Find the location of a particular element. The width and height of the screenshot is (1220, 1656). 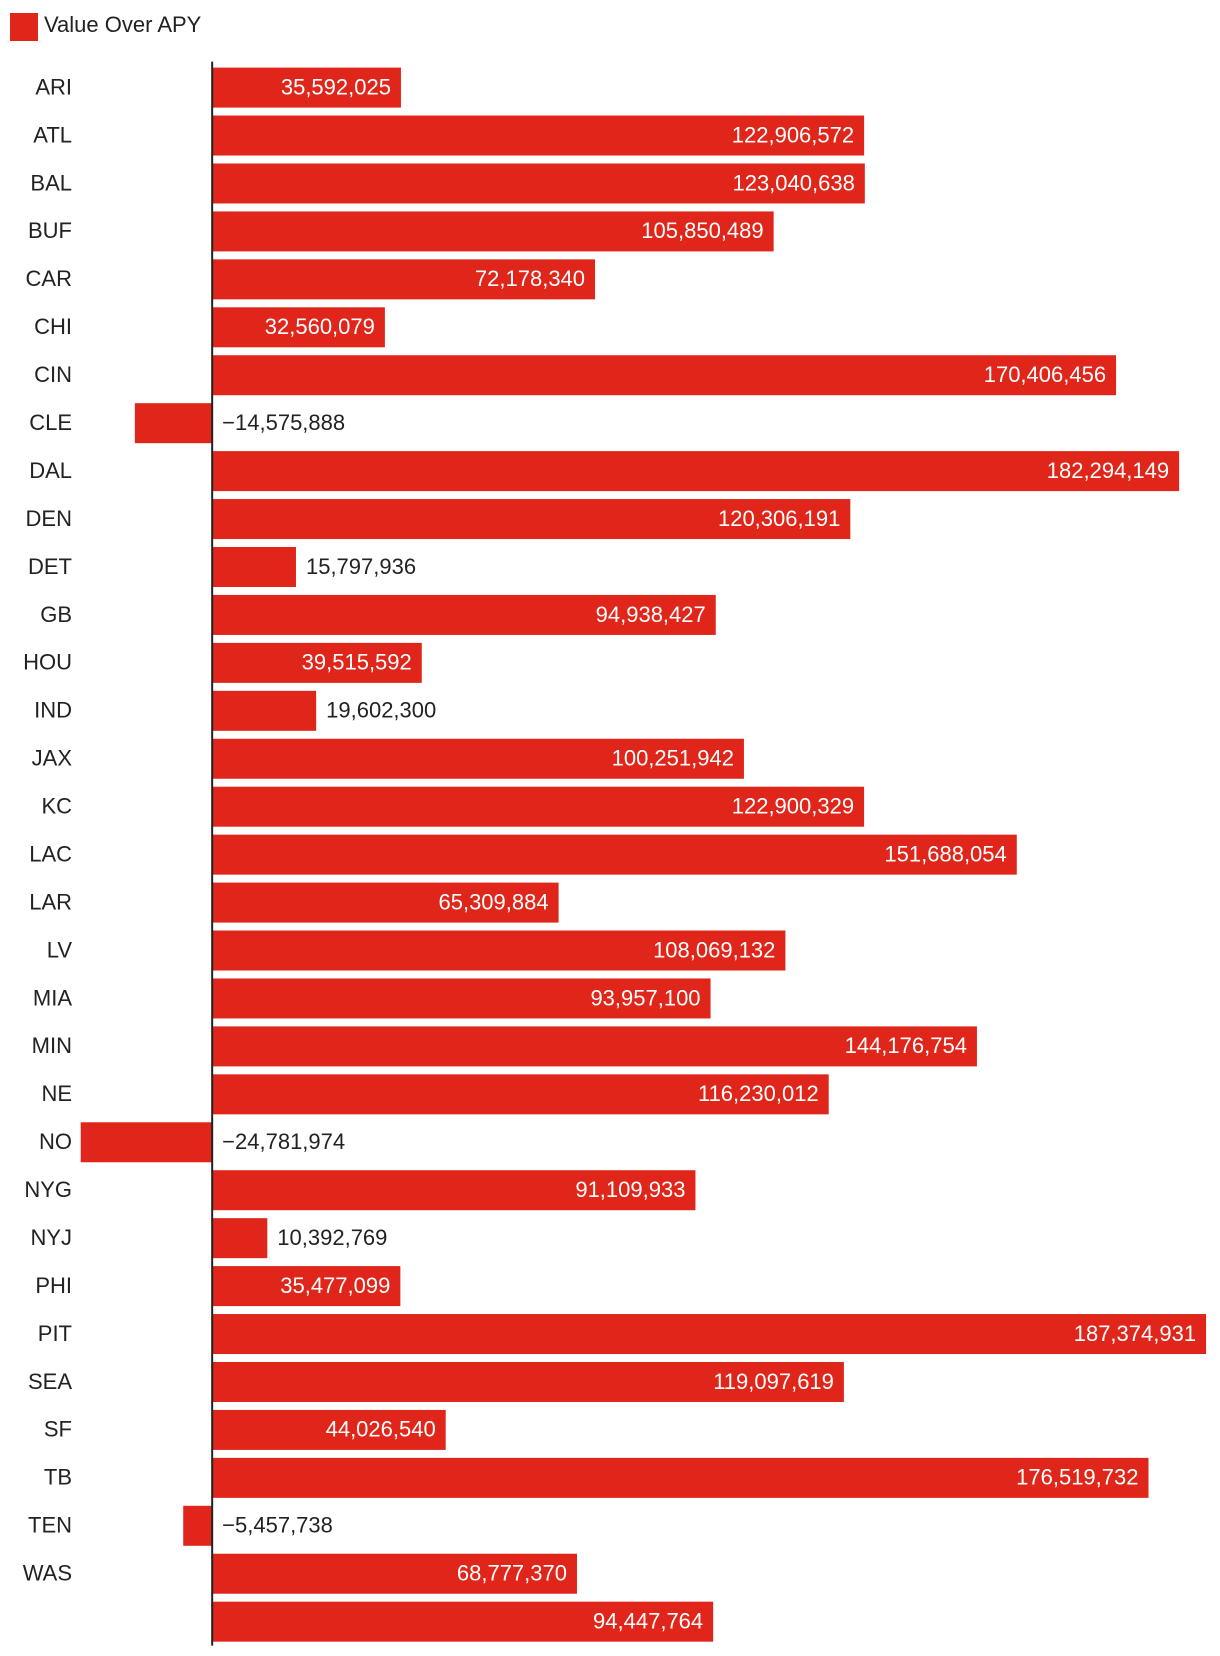

category-label: PHI is located at coordinates (53, 1285).